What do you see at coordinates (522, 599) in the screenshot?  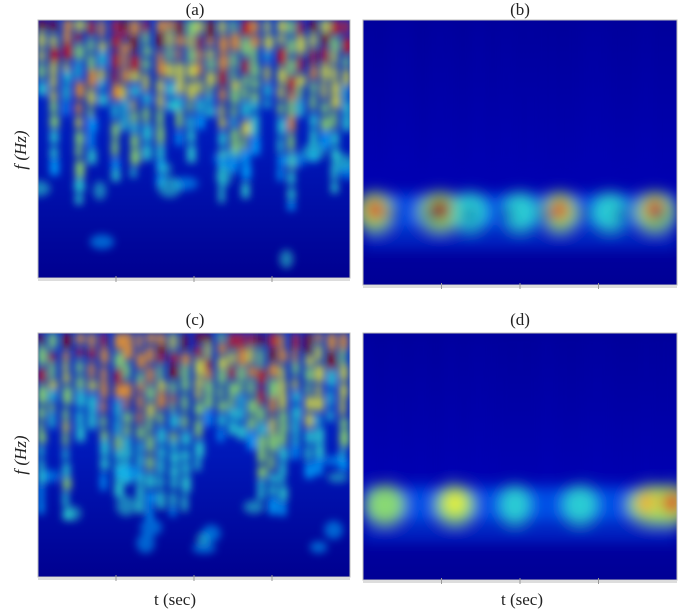 I see `x-axis-label: t (sec)` at bounding box center [522, 599].